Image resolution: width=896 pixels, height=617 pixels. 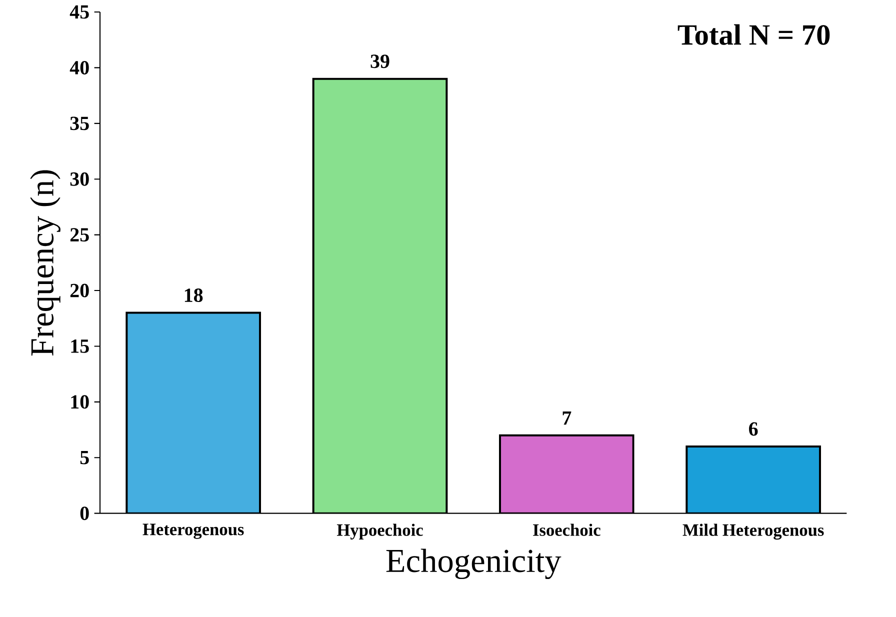 What do you see at coordinates (474, 563) in the screenshot?
I see `x-axis-title: Echogenicity` at bounding box center [474, 563].